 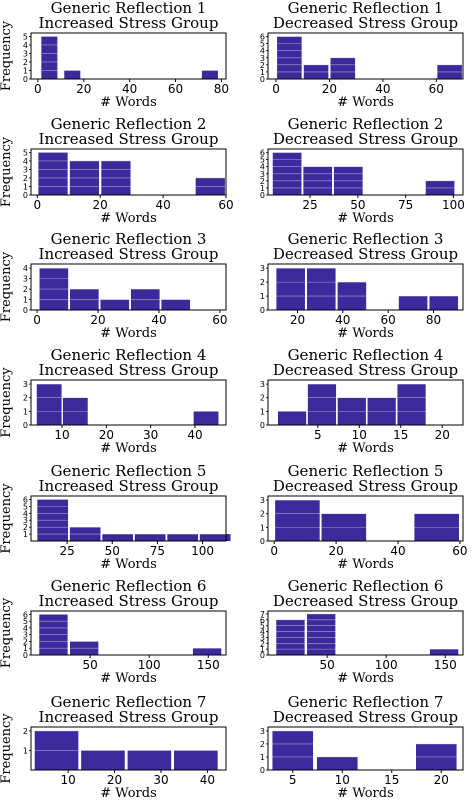 I want to click on y-tick-label: 6, so click(x=262, y=37).